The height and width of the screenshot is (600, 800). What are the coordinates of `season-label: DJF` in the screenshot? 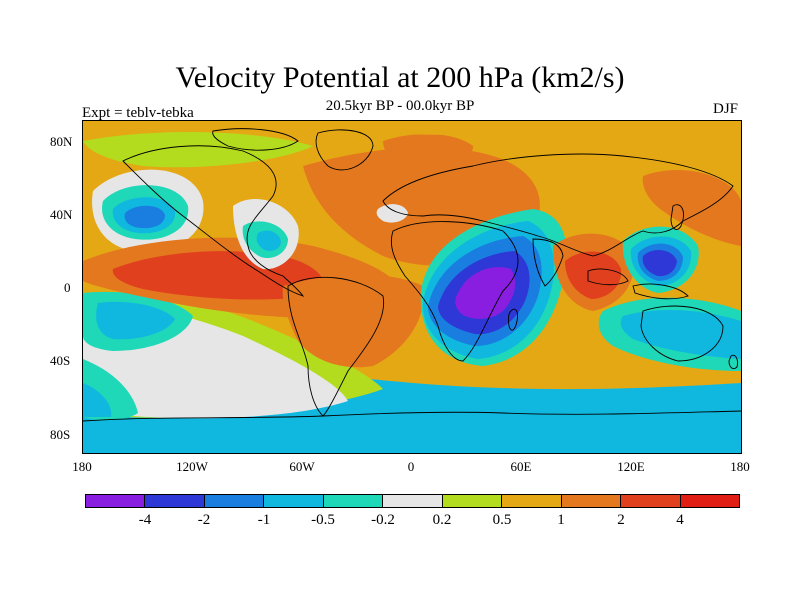 It's located at (725, 109).